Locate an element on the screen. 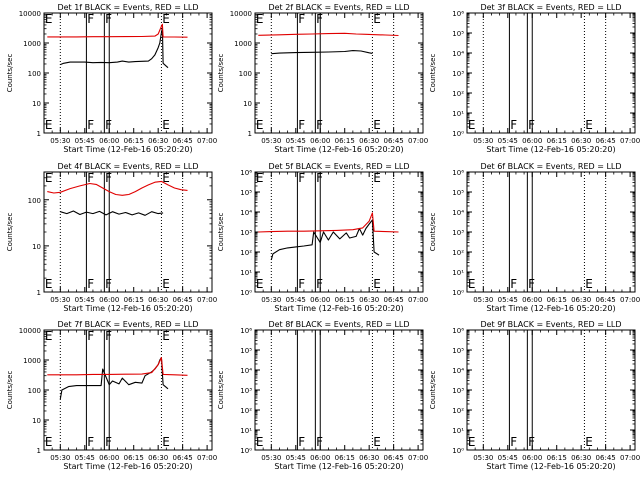  y-tick-label: 1 is located at coordinates (39, 293).